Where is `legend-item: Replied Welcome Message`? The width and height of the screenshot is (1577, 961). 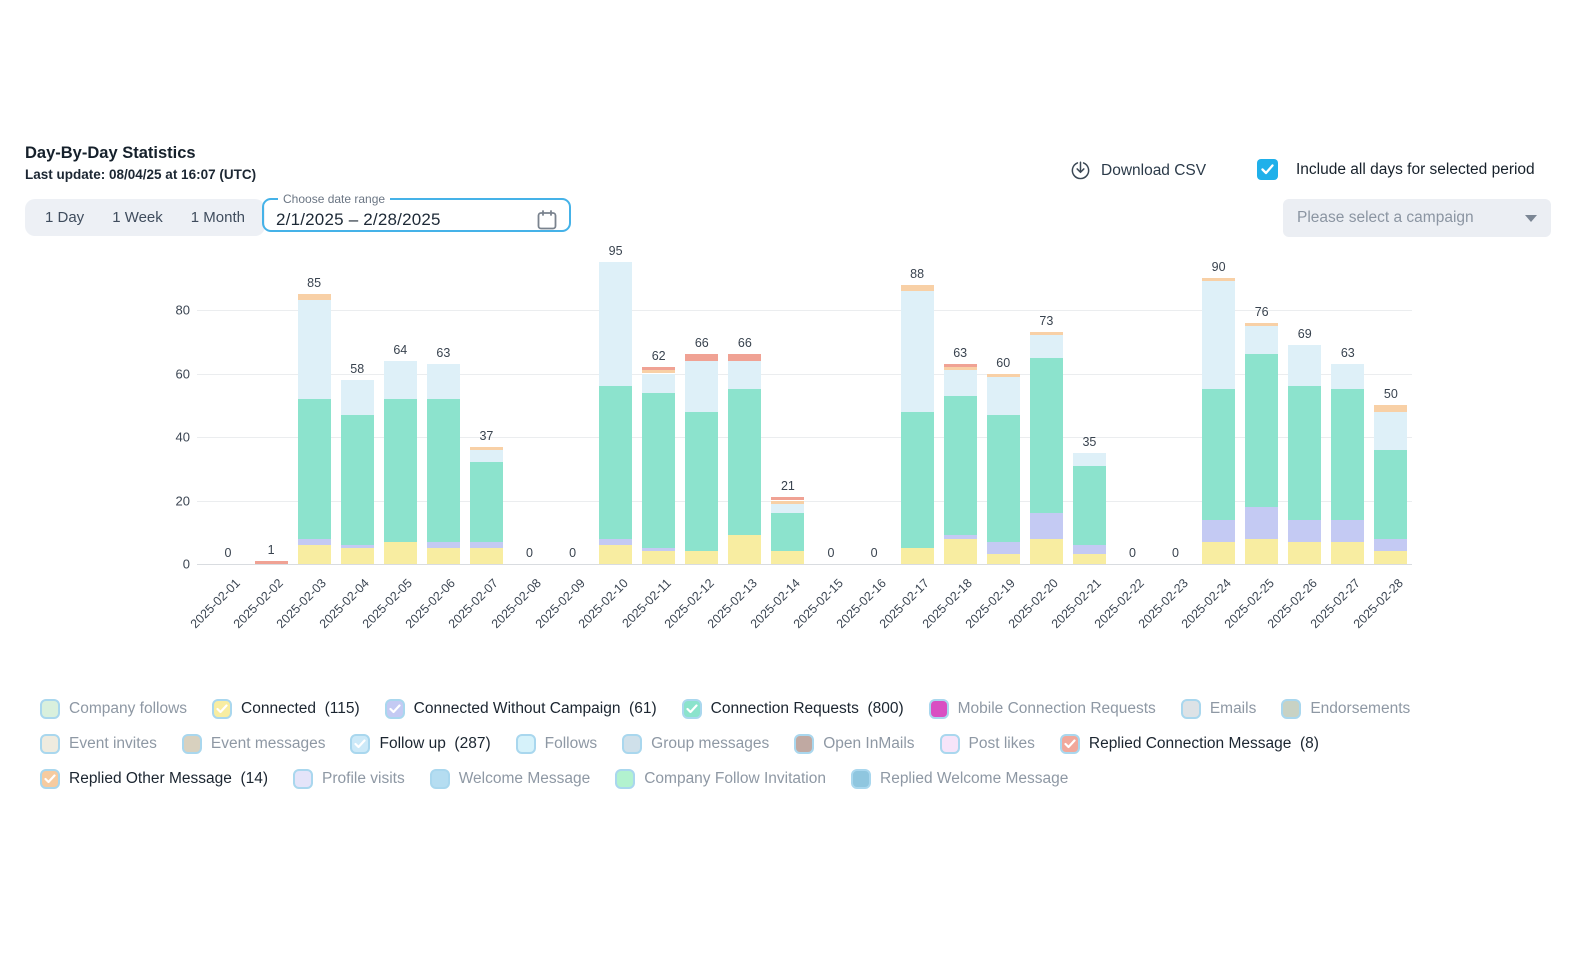 legend-item: Replied Welcome Message is located at coordinates (959, 779).